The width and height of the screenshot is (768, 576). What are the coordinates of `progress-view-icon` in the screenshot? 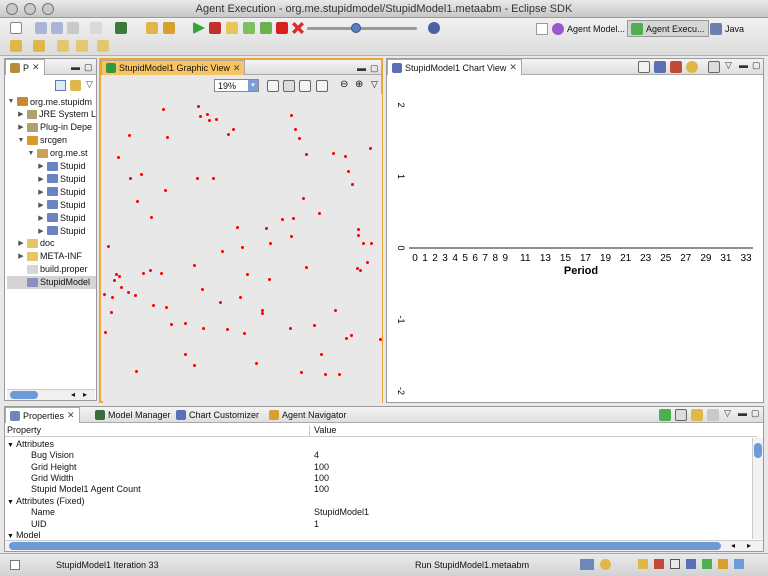 It's located at (605, 564).